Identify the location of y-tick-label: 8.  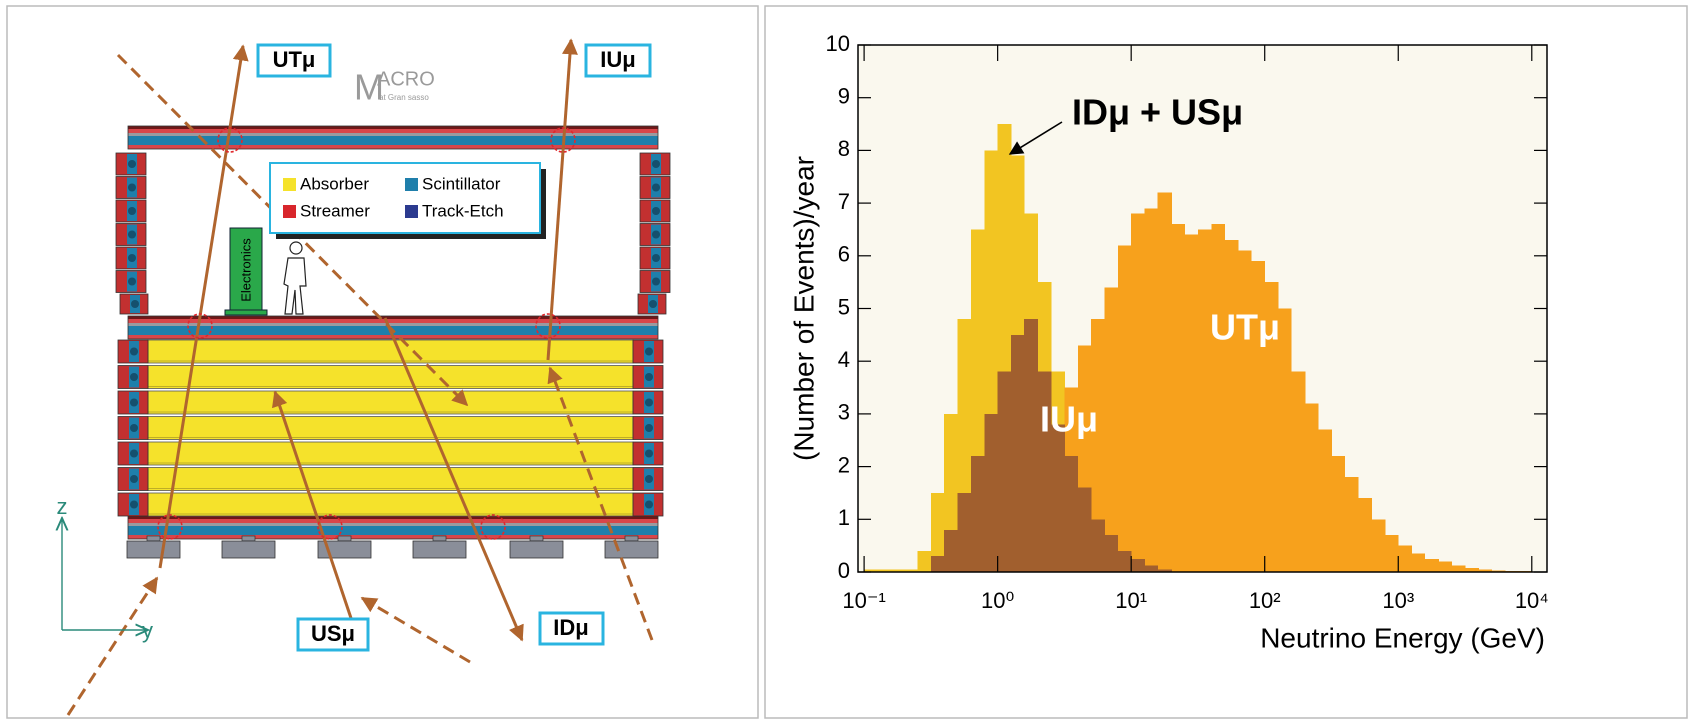
(844, 148).